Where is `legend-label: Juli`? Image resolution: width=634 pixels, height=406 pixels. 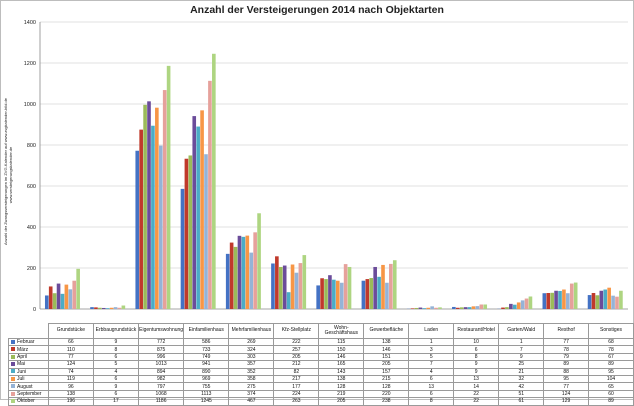 legend-label: Juli is located at coordinates (21, 379).